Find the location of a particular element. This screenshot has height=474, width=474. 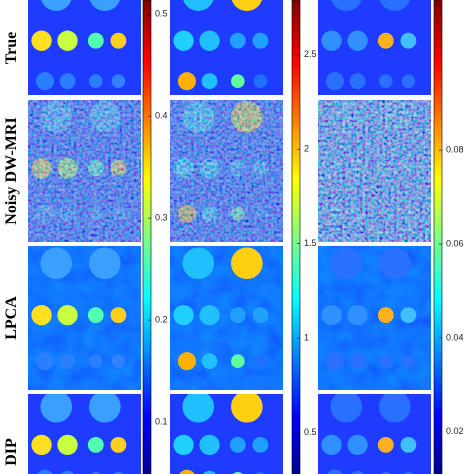

tick-label: 0.02 is located at coordinates (455, 431).